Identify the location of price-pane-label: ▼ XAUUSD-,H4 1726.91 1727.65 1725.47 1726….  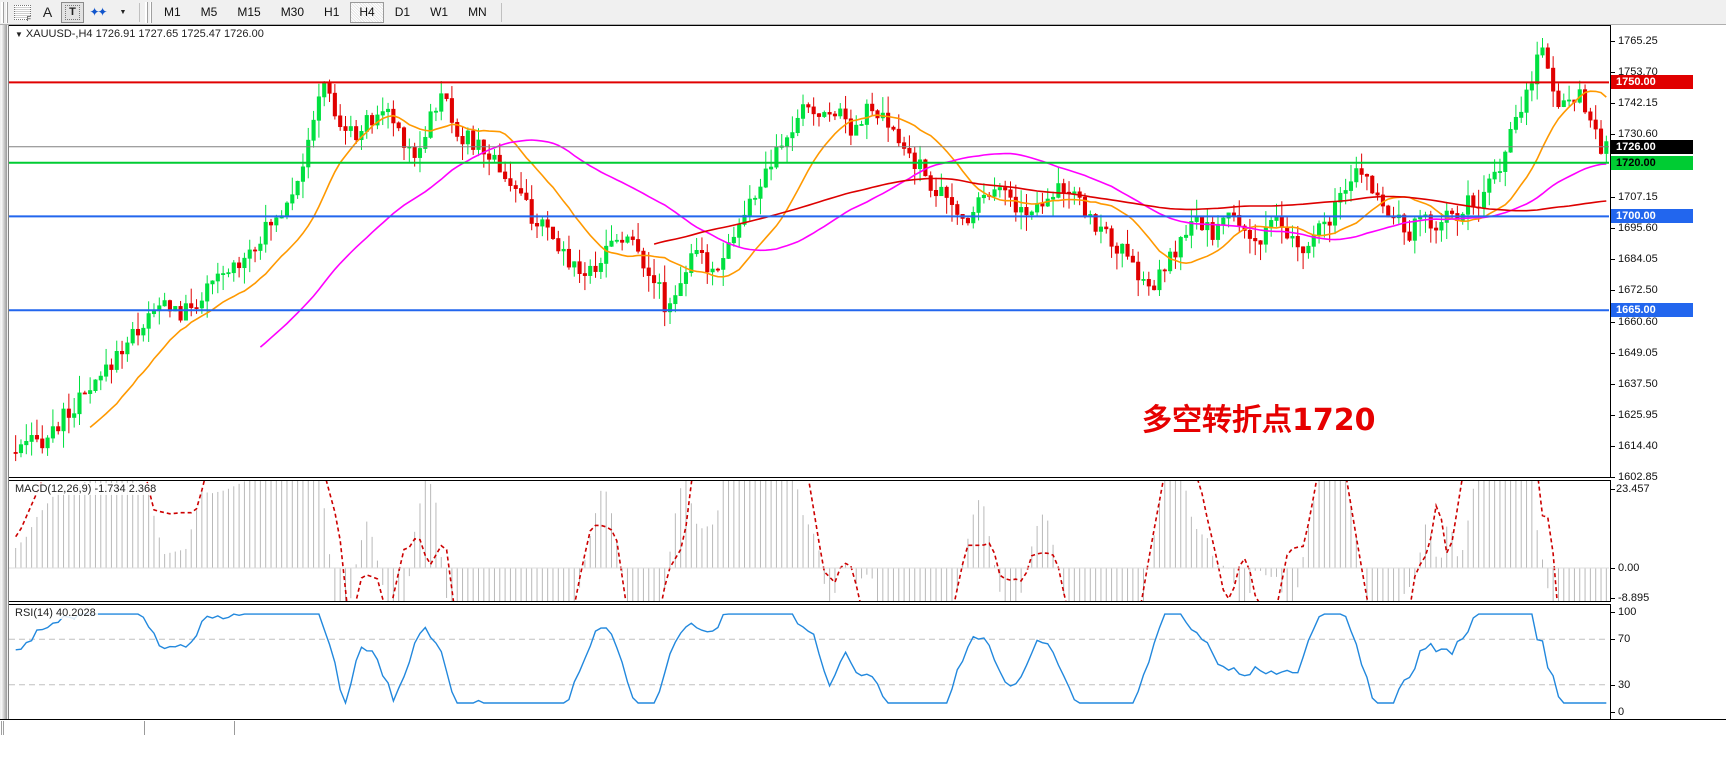
(139, 34).